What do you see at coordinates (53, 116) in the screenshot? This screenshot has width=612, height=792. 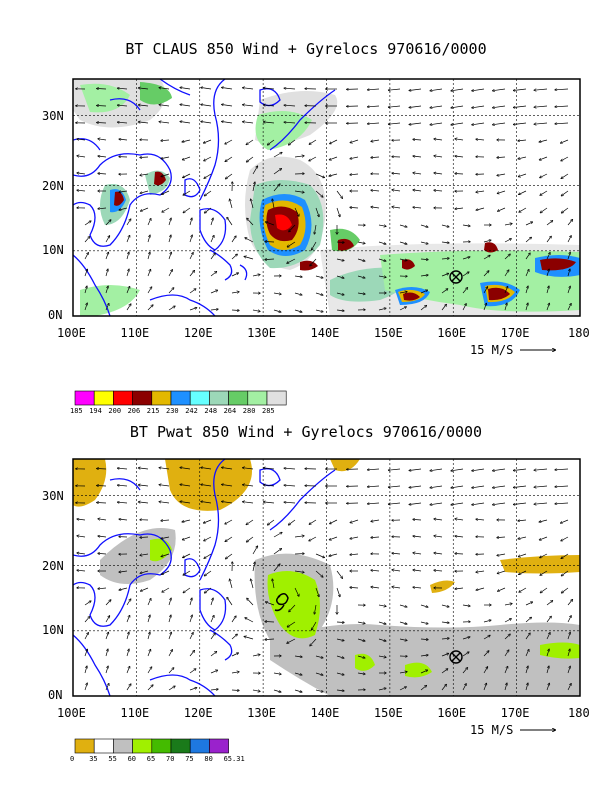 I see `panel1-lat-30N: 30N` at bounding box center [53, 116].